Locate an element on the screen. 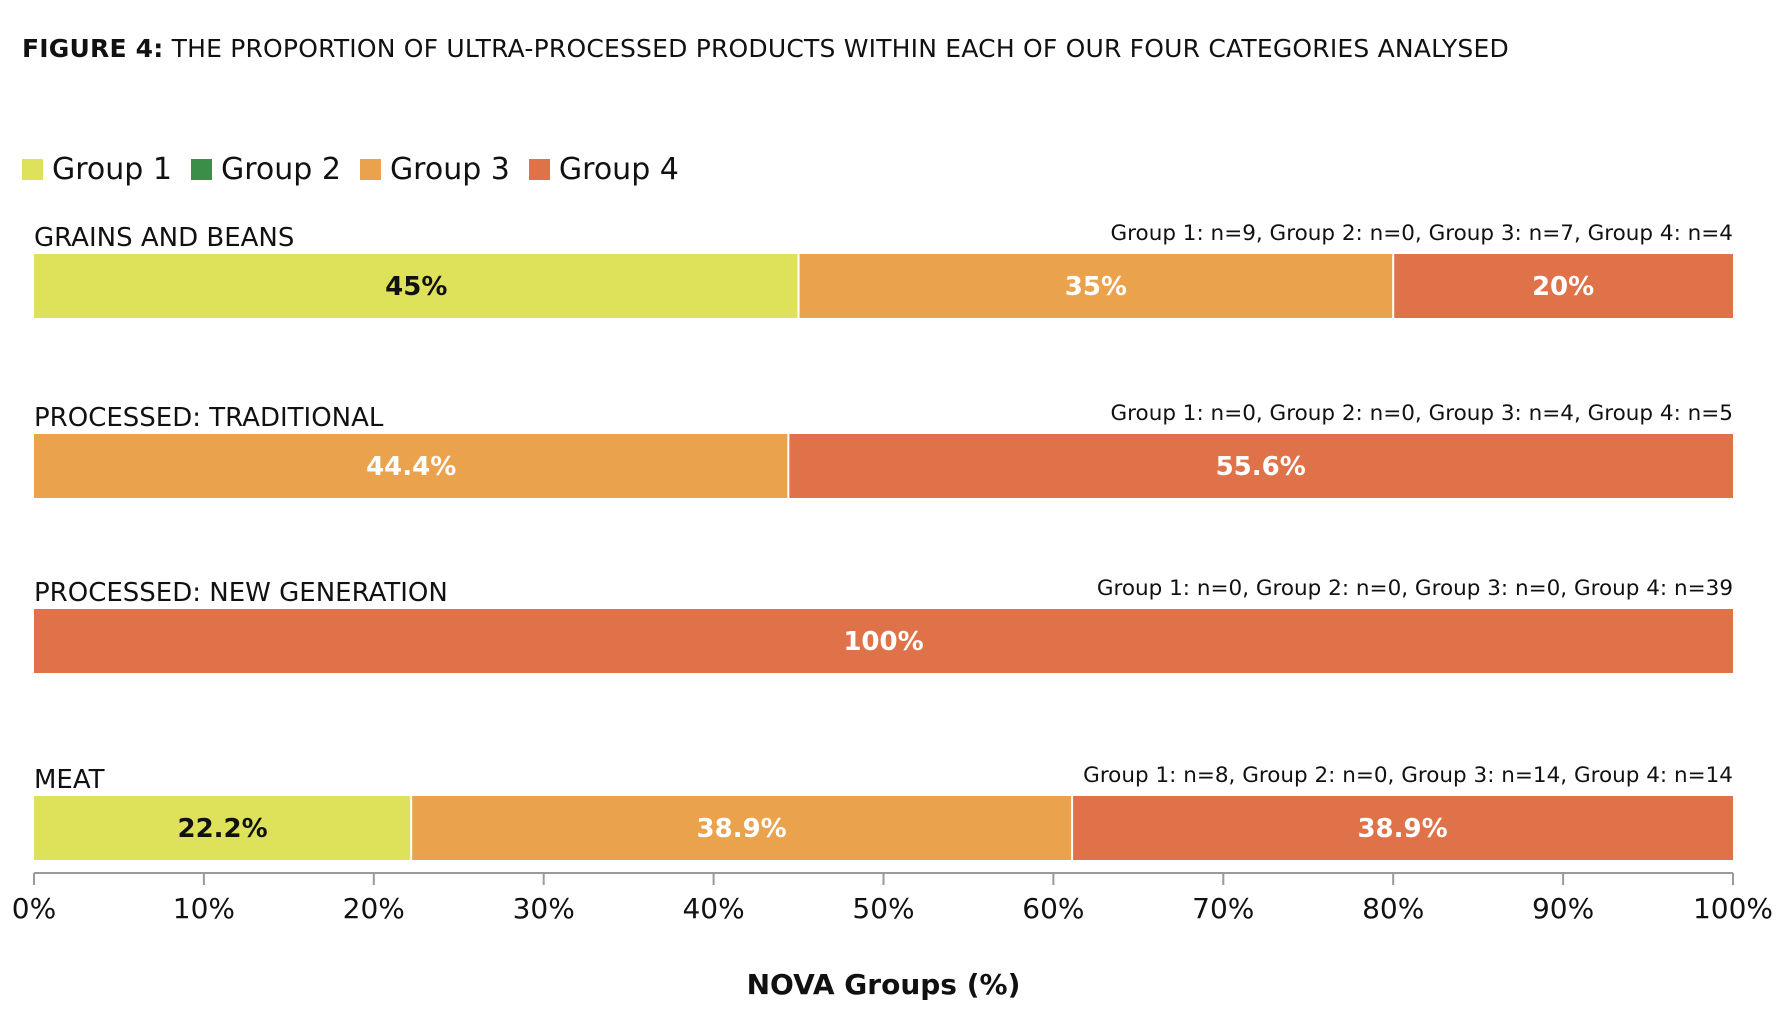 This screenshot has width=1780, height=1022. legend-item-group-4: Group 4 is located at coordinates (603, 169).